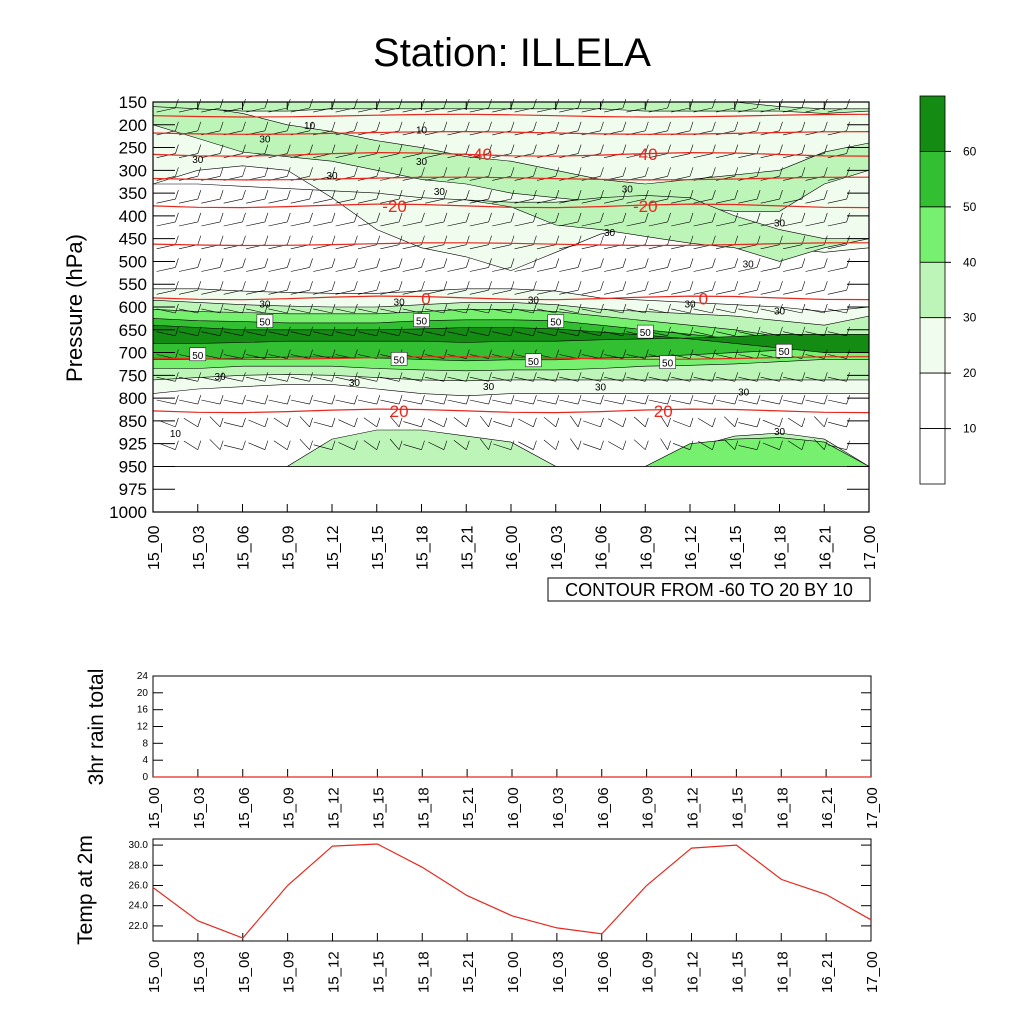 The image size is (1024, 1024). Describe the element at coordinates (479, 154) in the screenshot. I see `isotherm-label: -40` at that location.